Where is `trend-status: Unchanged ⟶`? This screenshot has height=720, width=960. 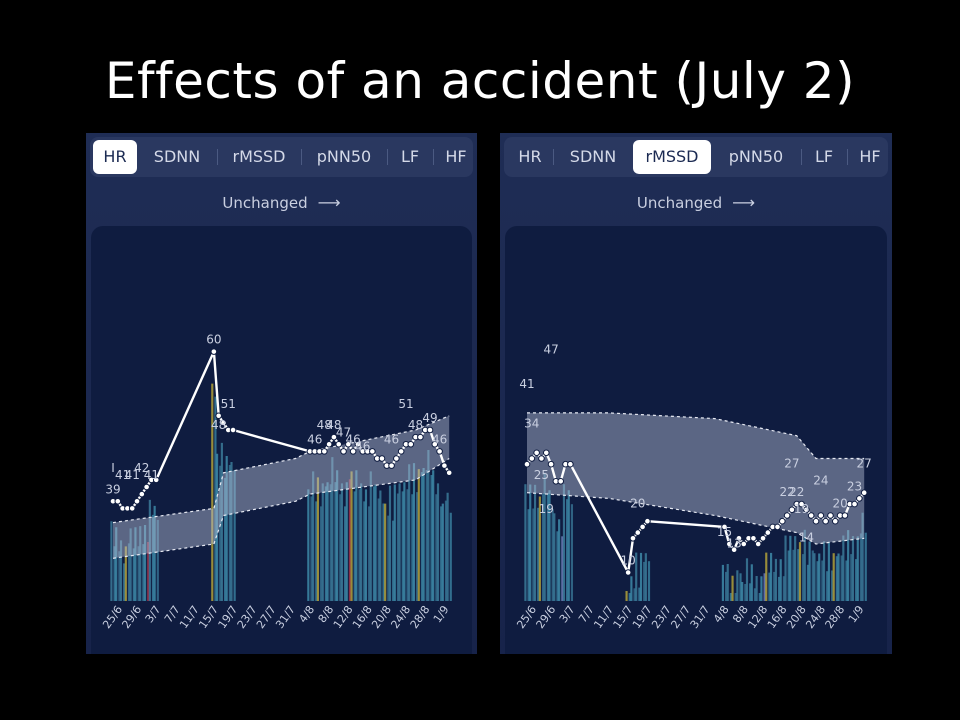
trend-status: Unchanged ⟶ is located at coordinates (281, 202).